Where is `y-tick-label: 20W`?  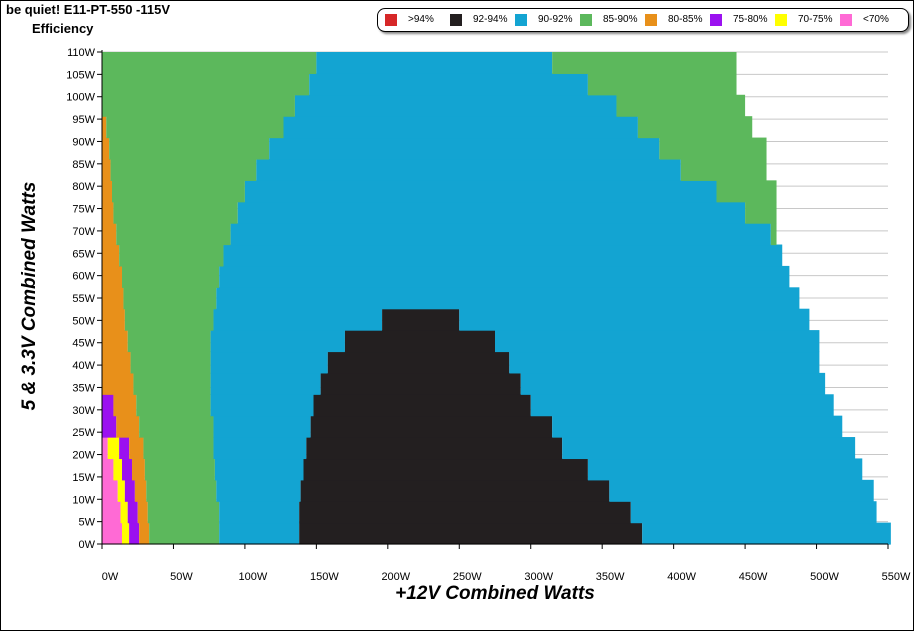
y-tick-label: 20W is located at coordinates (83, 456).